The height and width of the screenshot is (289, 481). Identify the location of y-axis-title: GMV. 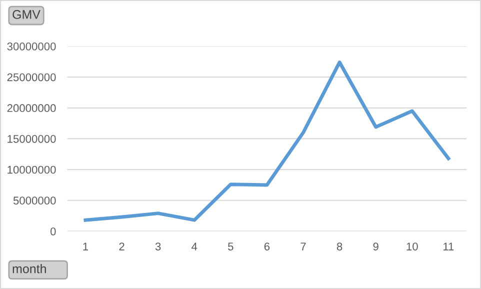
(26, 14).